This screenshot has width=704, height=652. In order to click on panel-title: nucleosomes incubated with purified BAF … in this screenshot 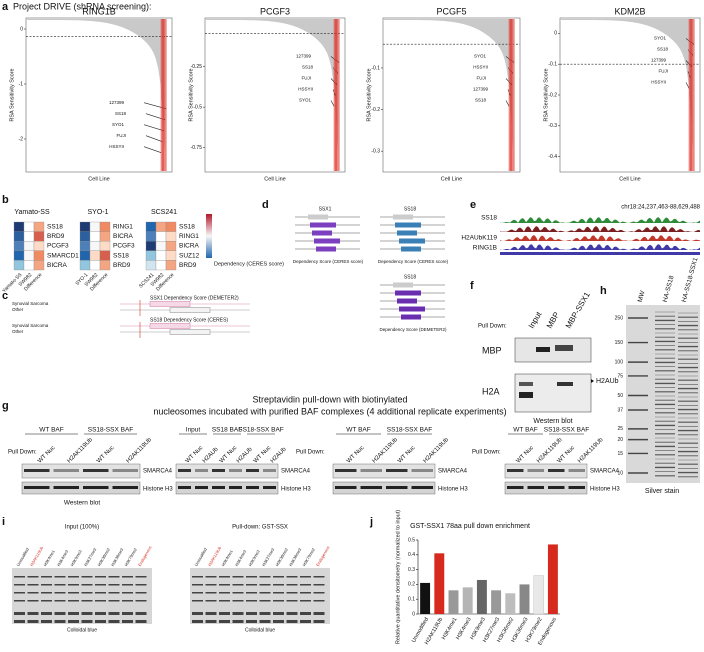, I will do `click(329, 411)`.